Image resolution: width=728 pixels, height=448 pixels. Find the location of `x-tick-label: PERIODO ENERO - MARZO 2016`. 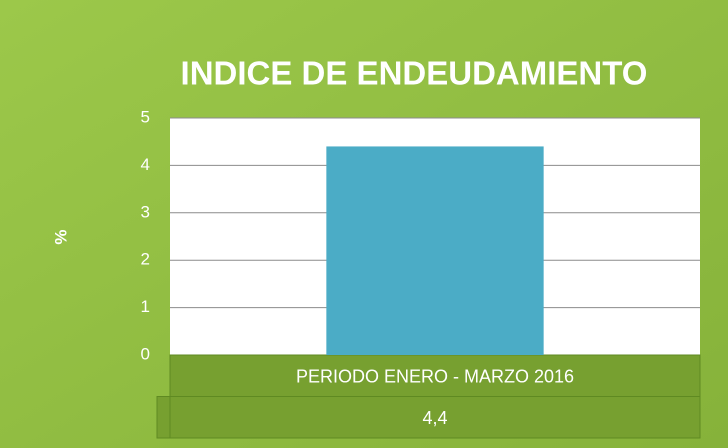

x-tick-label: PERIODO ENERO - MARZO 2016 is located at coordinates (435, 377).